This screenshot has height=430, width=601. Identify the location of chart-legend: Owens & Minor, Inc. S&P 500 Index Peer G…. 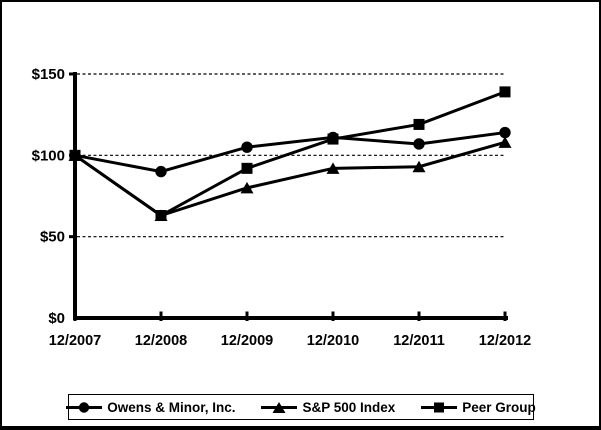
(301, 407).